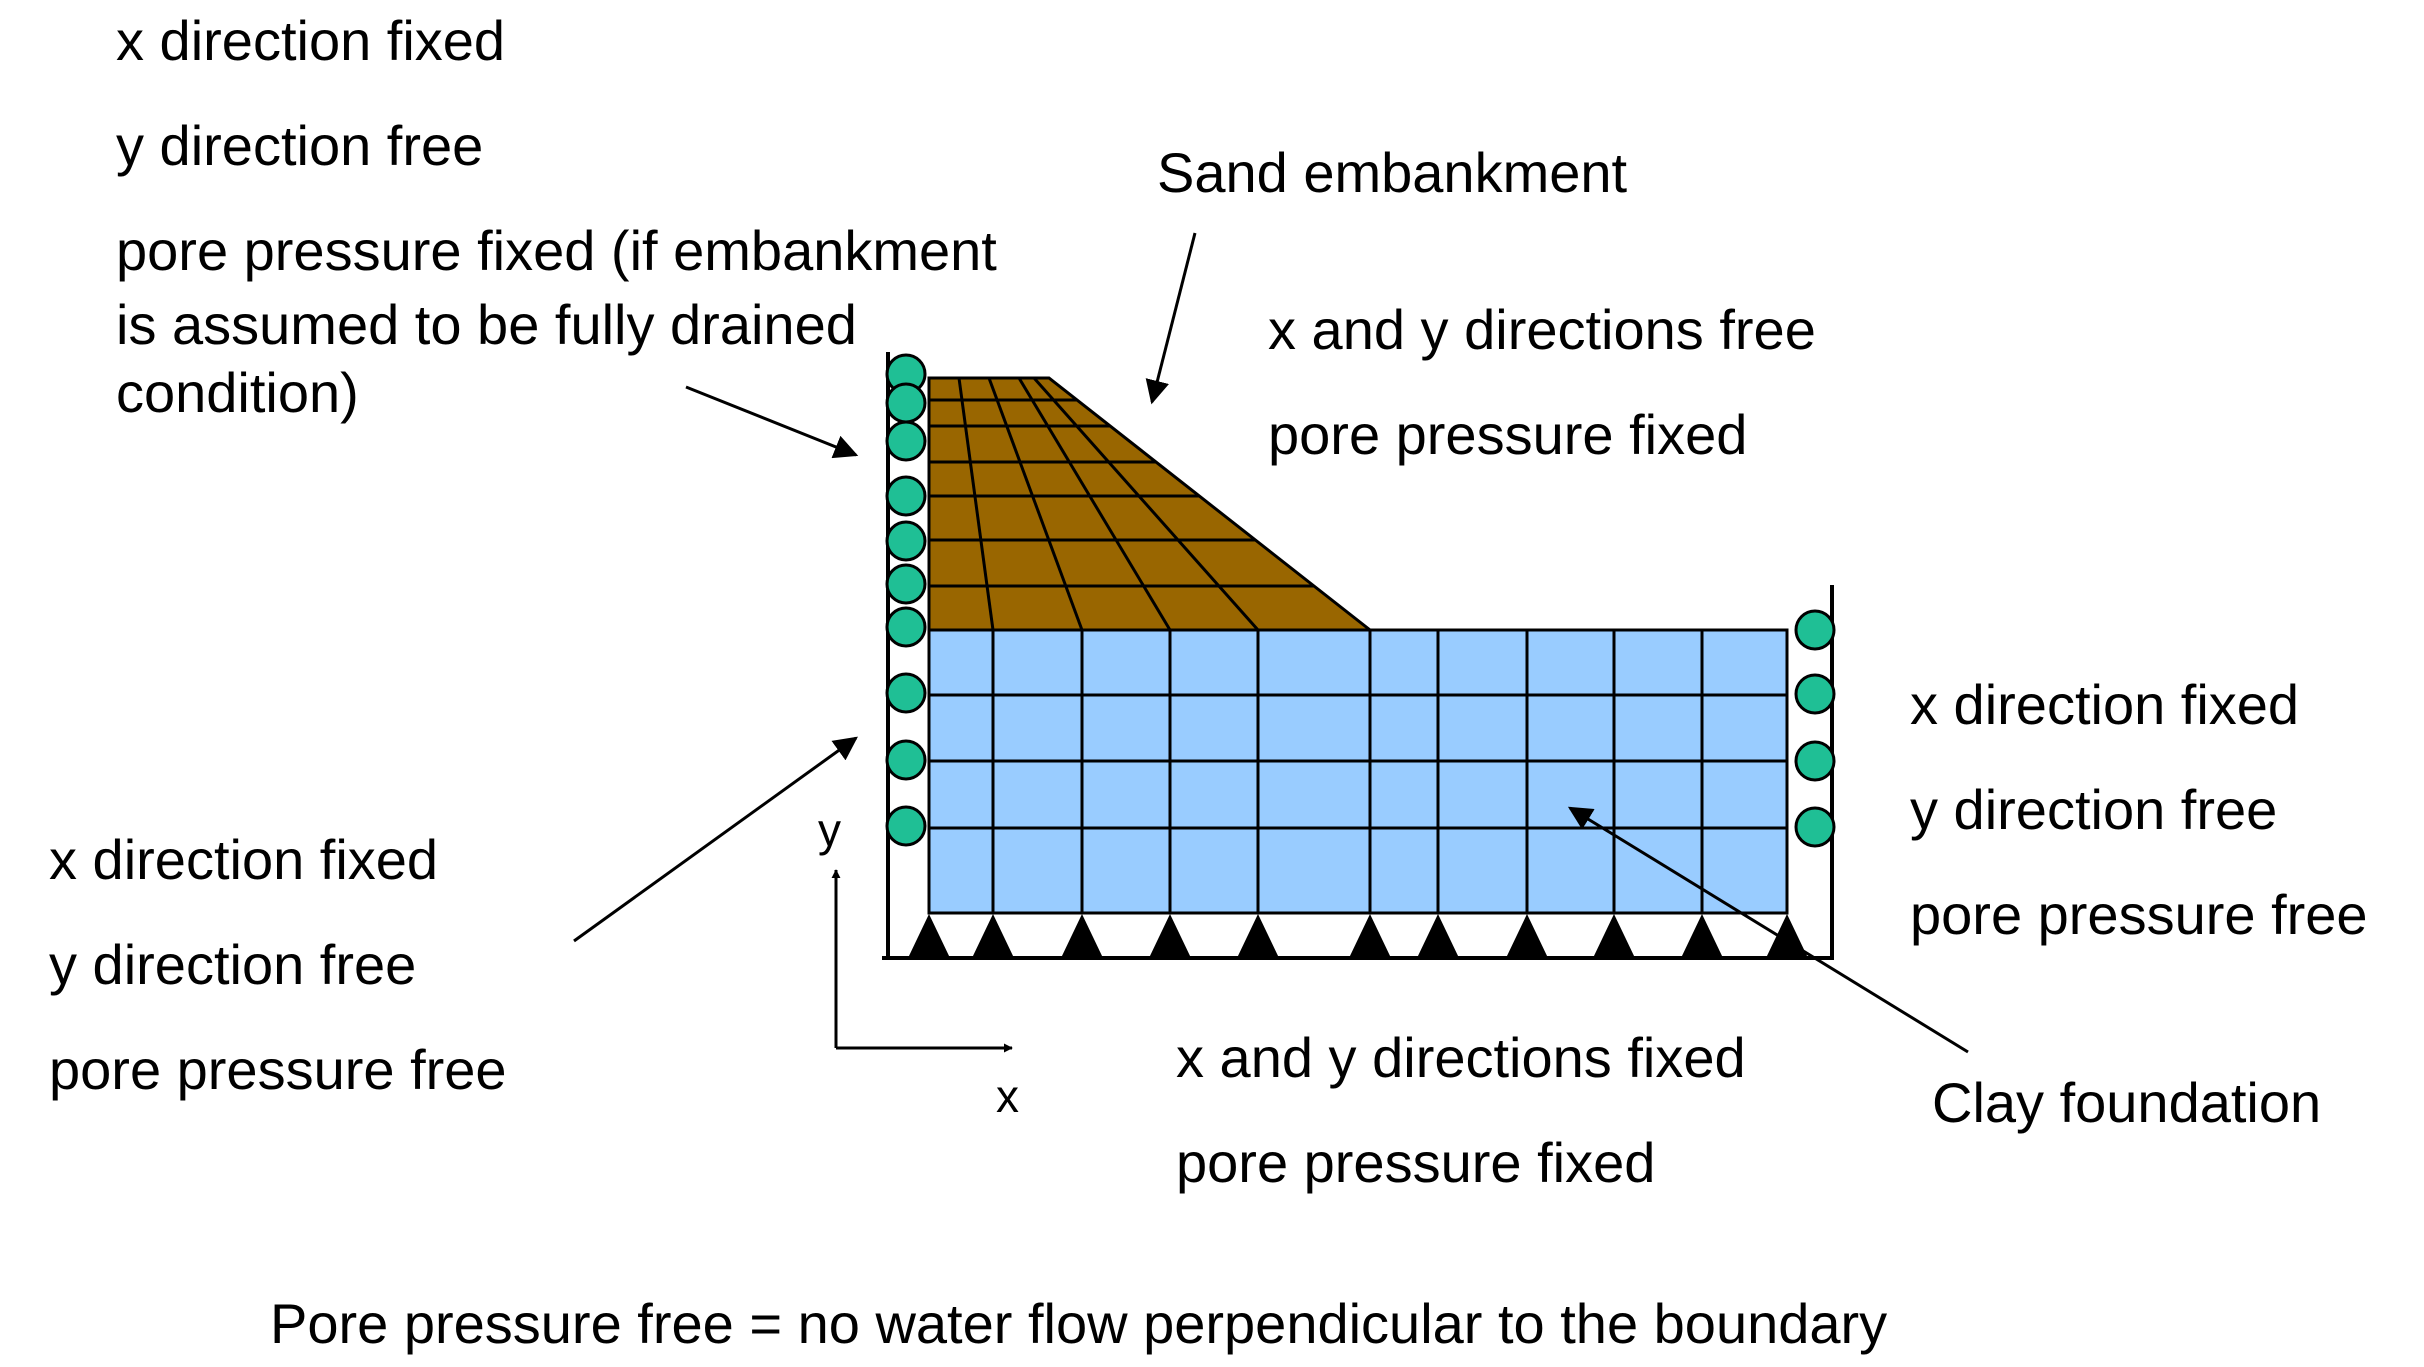 The height and width of the screenshot is (1367, 2424). What do you see at coordinates (1392, 172) in the screenshot?
I see `sand-embankment-label: Sand embankment` at bounding box center [1392, 172].